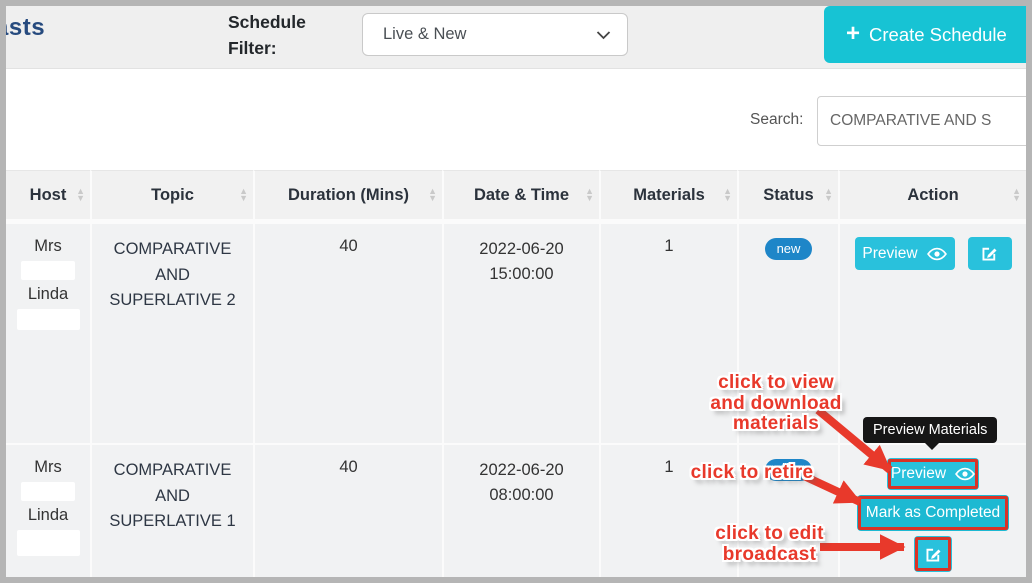 This screenshot has height=583, width=1032. I want to click on search-label: Search:, so click(777, 119).